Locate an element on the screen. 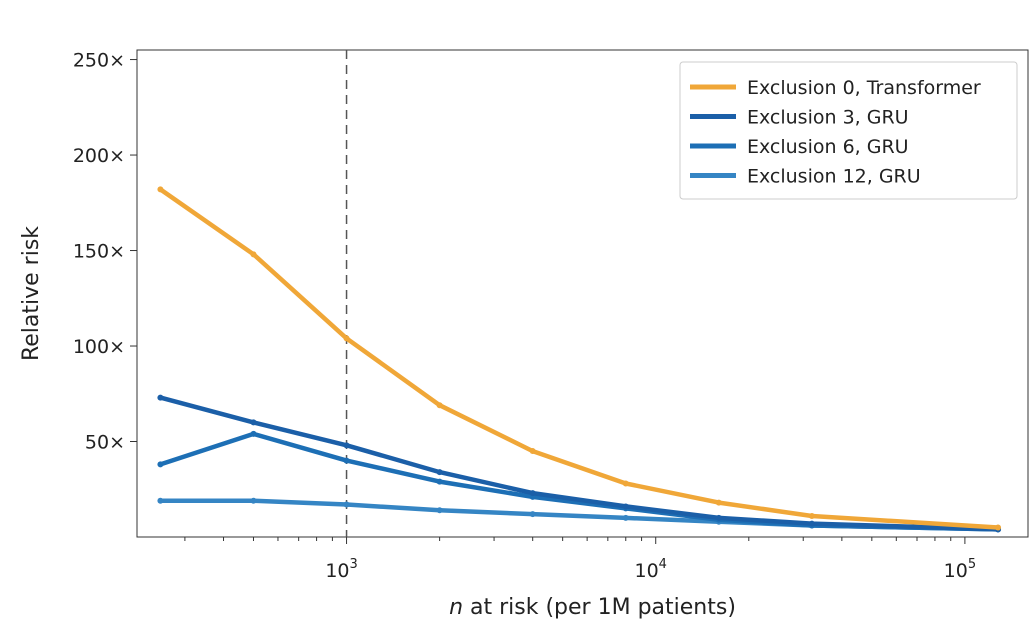 The height and width of the screenshot is (629, 1036). x-axis: 10³ 10⁴ 10⁵ is located at coordinates (650, 559).